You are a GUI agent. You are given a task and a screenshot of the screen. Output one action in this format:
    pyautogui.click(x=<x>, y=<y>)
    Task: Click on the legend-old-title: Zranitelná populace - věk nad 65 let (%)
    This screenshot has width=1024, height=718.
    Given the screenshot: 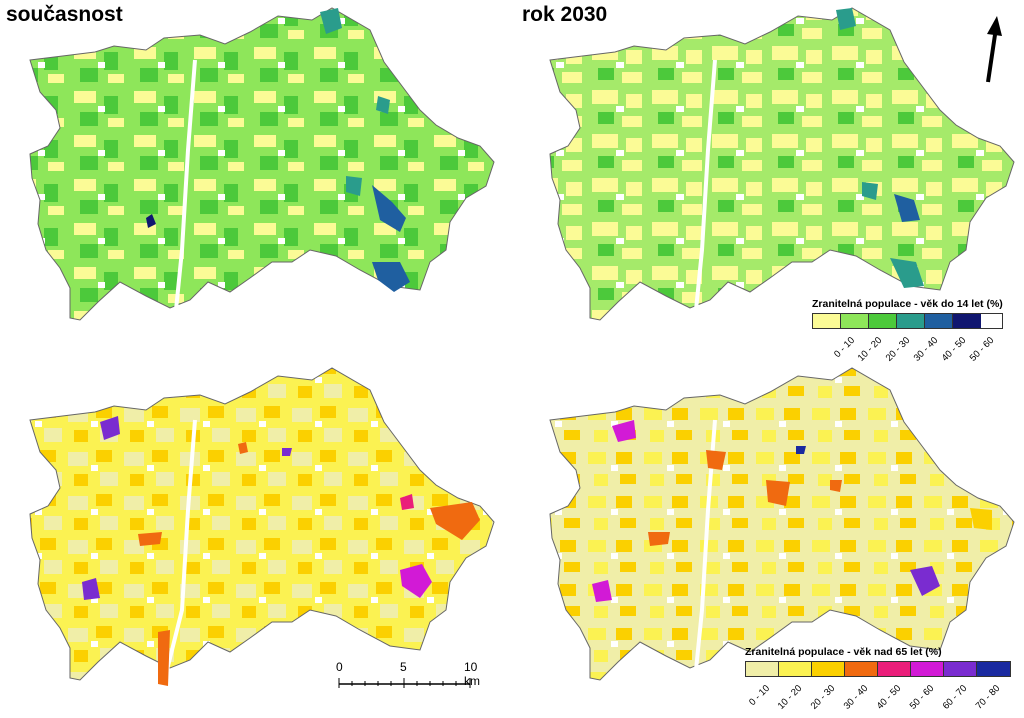 What is the action you would take?
    pyautogui.click(x=843, y=652)
    